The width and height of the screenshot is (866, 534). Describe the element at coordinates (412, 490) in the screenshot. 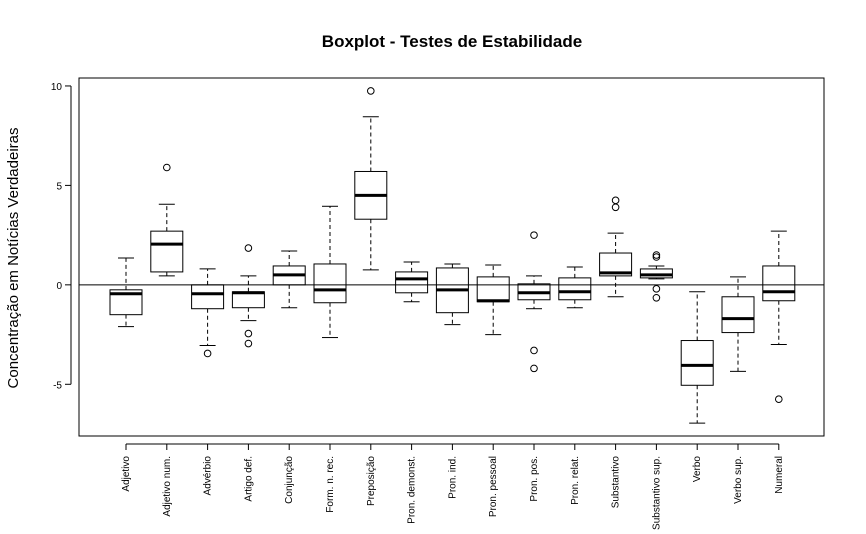

I see `x-tick-label: Pron. demonst.` at that location.